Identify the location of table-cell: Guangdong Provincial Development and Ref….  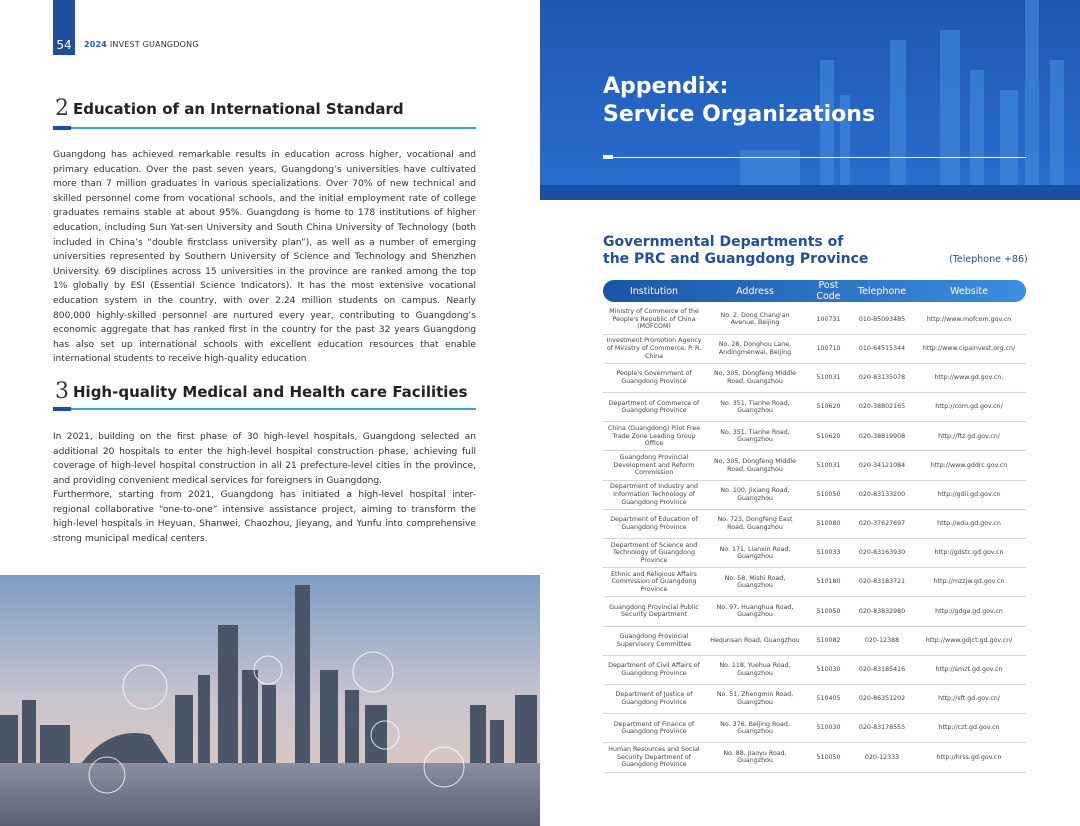
(654, 465).